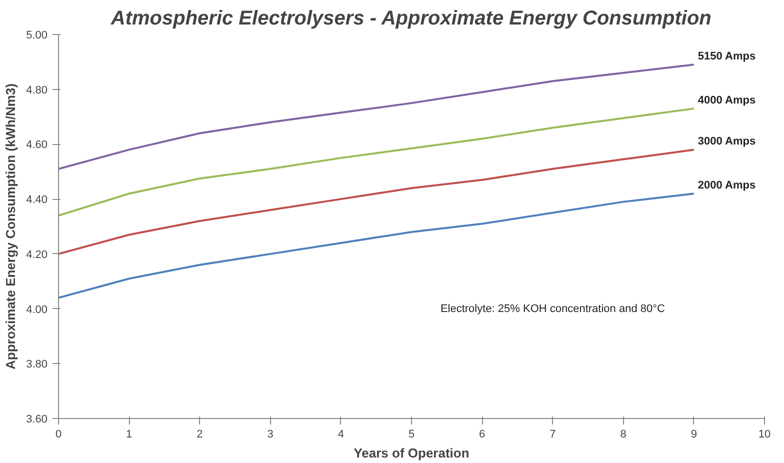 This screenshot has height=463, width=784. What do you see at coordinates (37, 254) in the screenshot?
I see `y-tick-label: 4.20` at bounding box center [37, 254].